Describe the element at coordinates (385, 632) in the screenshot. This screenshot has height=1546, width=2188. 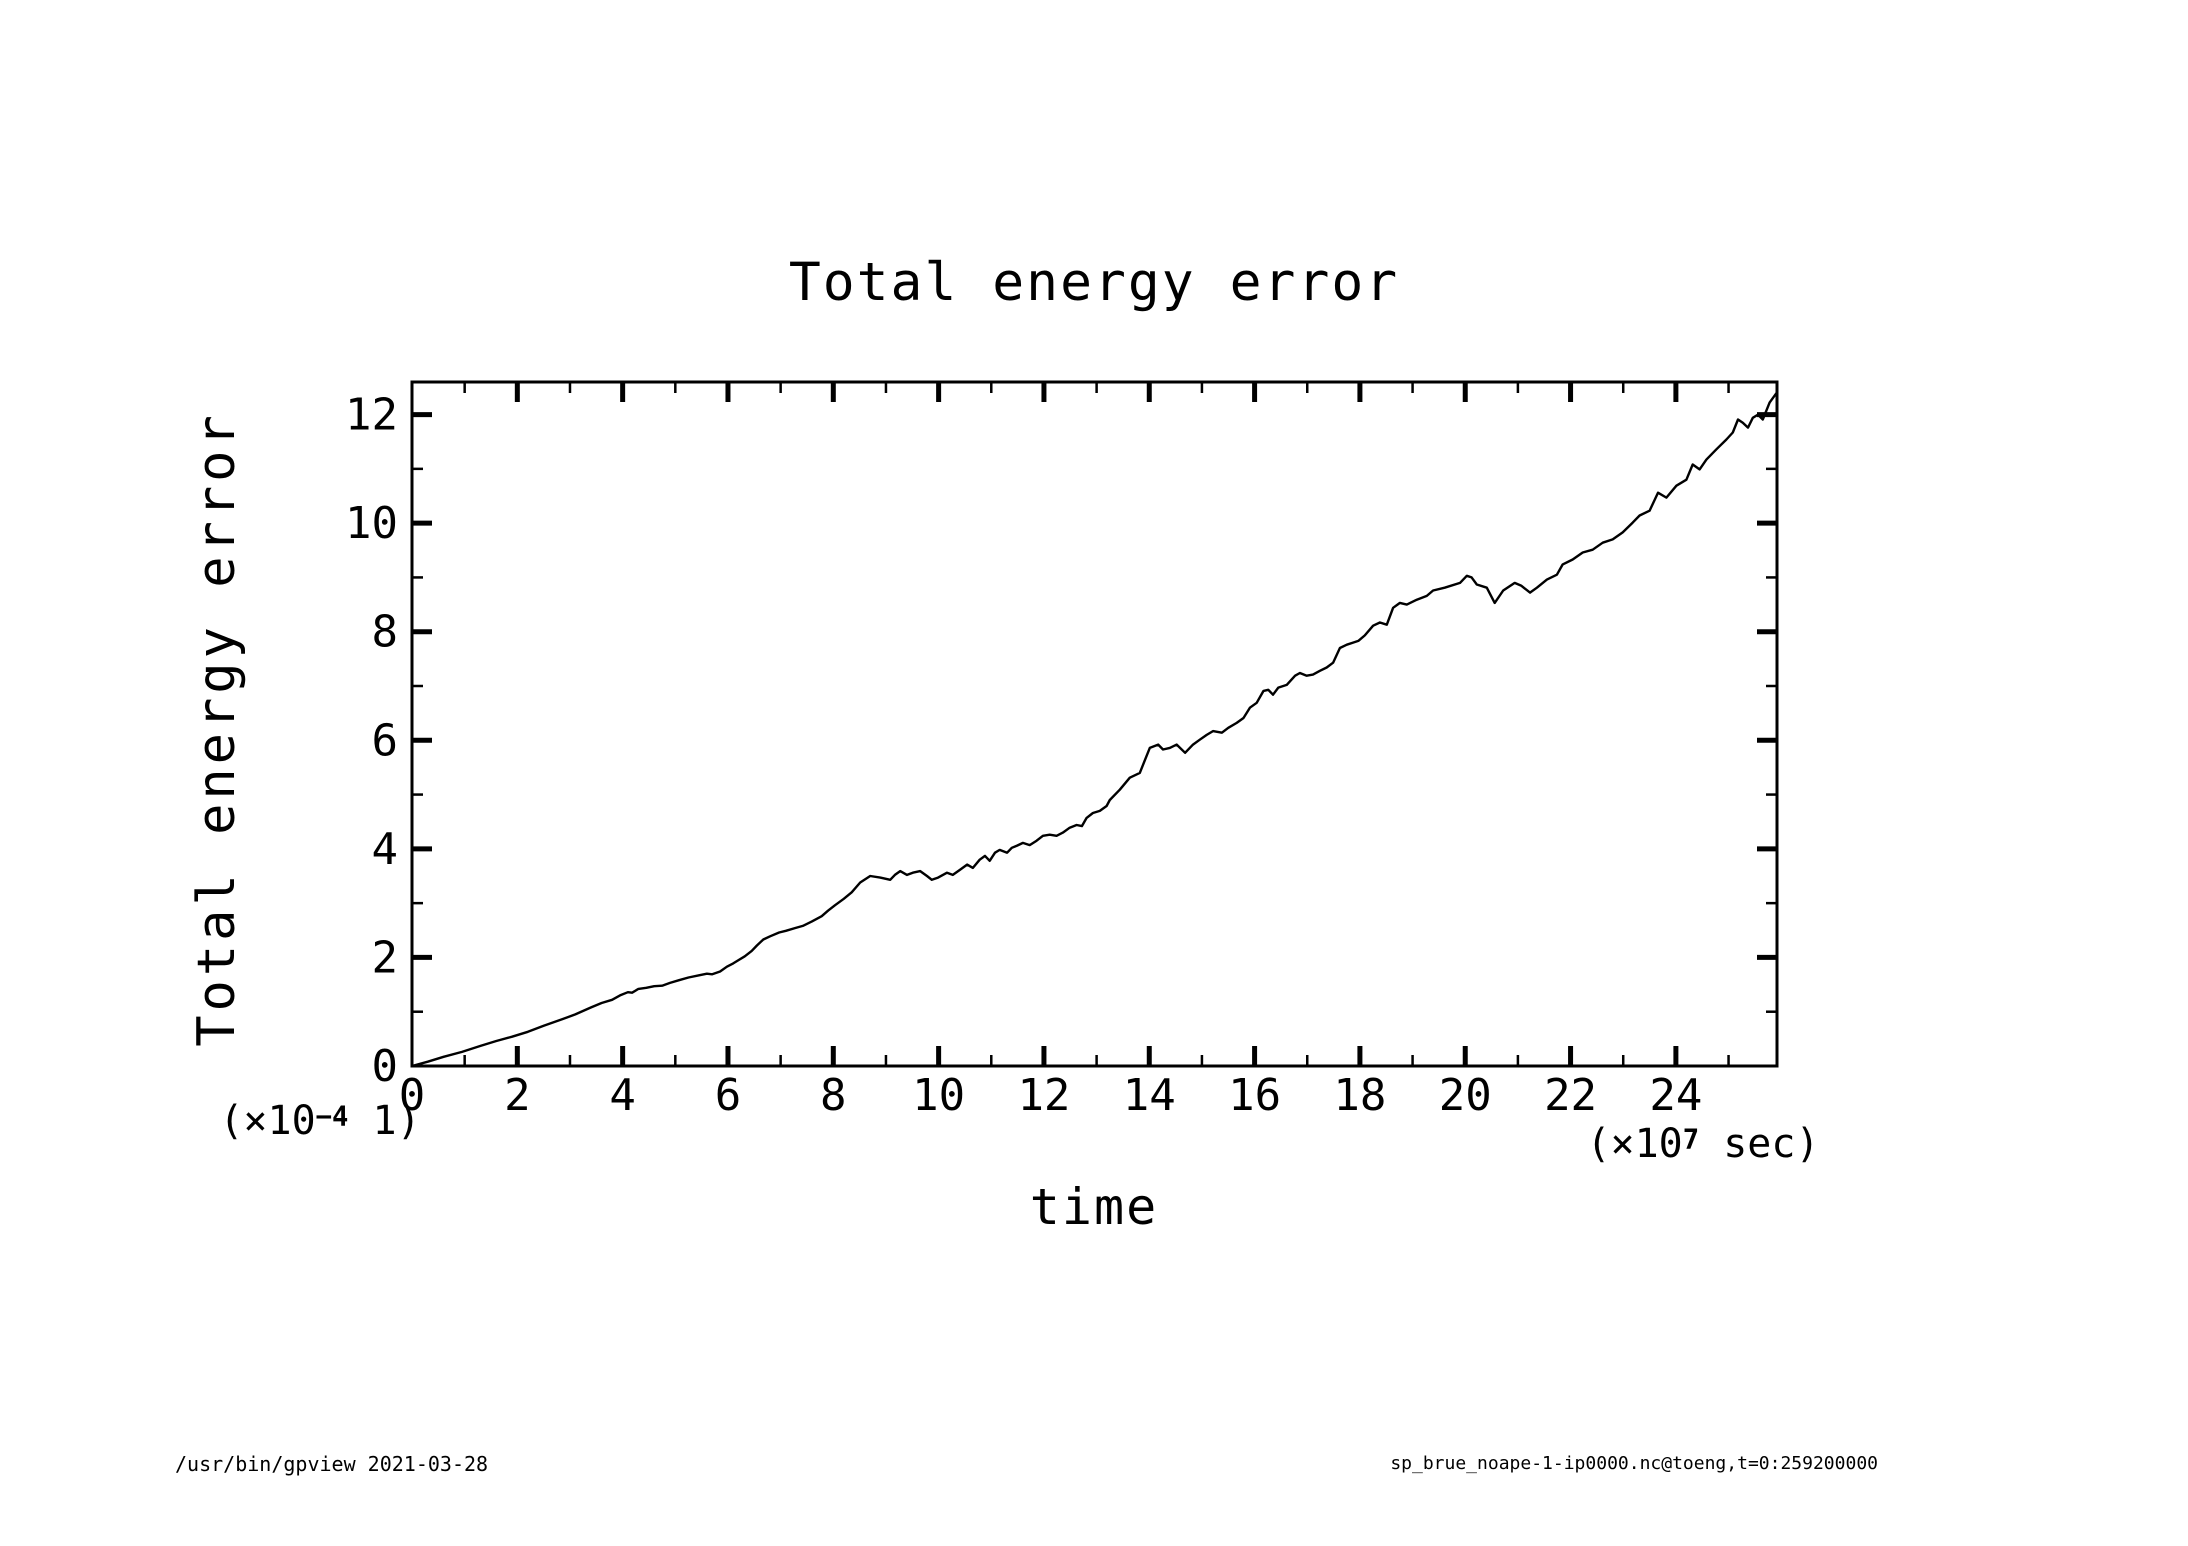
I see `y-tick-label: 8` at that location.